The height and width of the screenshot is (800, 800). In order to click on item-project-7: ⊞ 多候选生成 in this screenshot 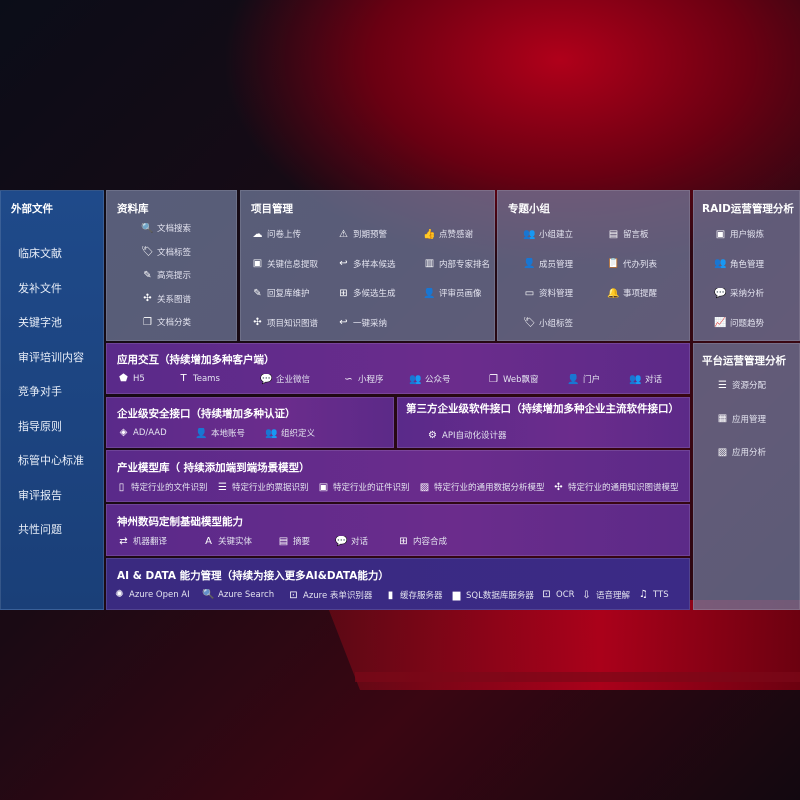, I will do `click(366, 293)`.